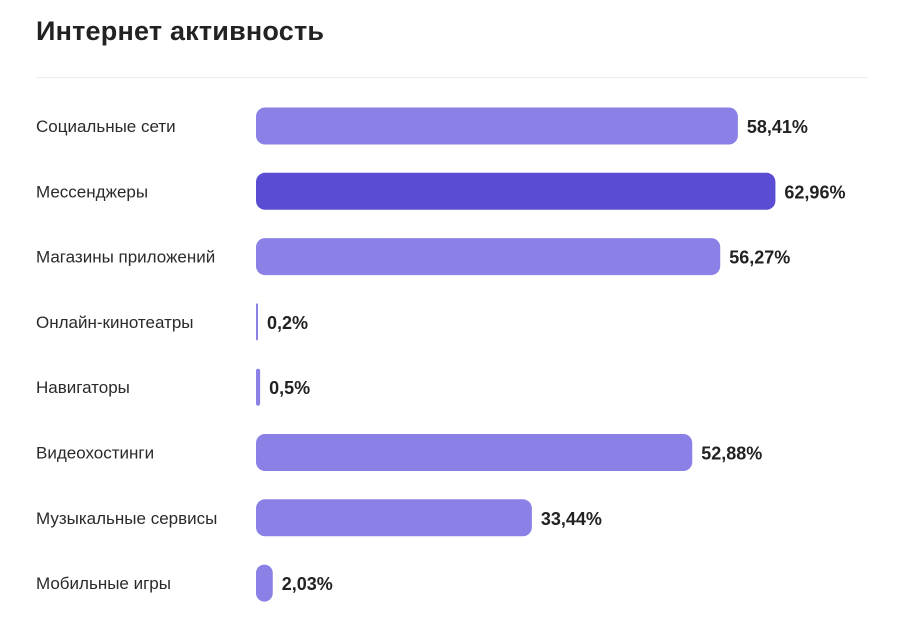 The image size is (910, 625). I want to click on category-label: Онлайн-кинотеатры, so click(115, 322).